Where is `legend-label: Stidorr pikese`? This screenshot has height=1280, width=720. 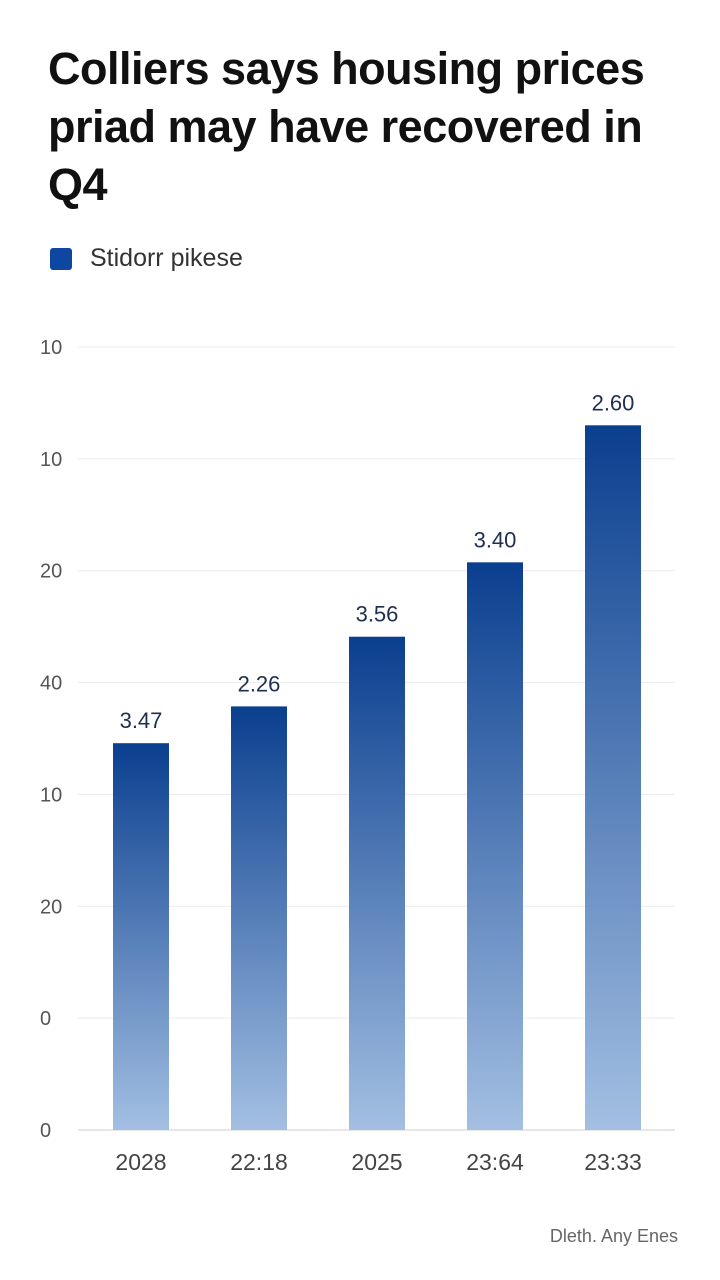 legend-label: Stidorr pikese is located at coordinates (166, 258).